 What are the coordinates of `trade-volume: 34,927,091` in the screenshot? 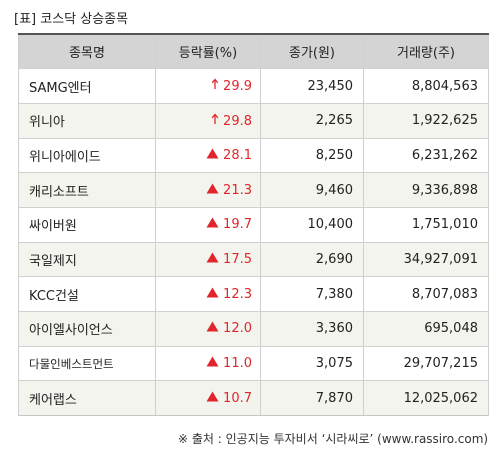 It's located at (426, 259).